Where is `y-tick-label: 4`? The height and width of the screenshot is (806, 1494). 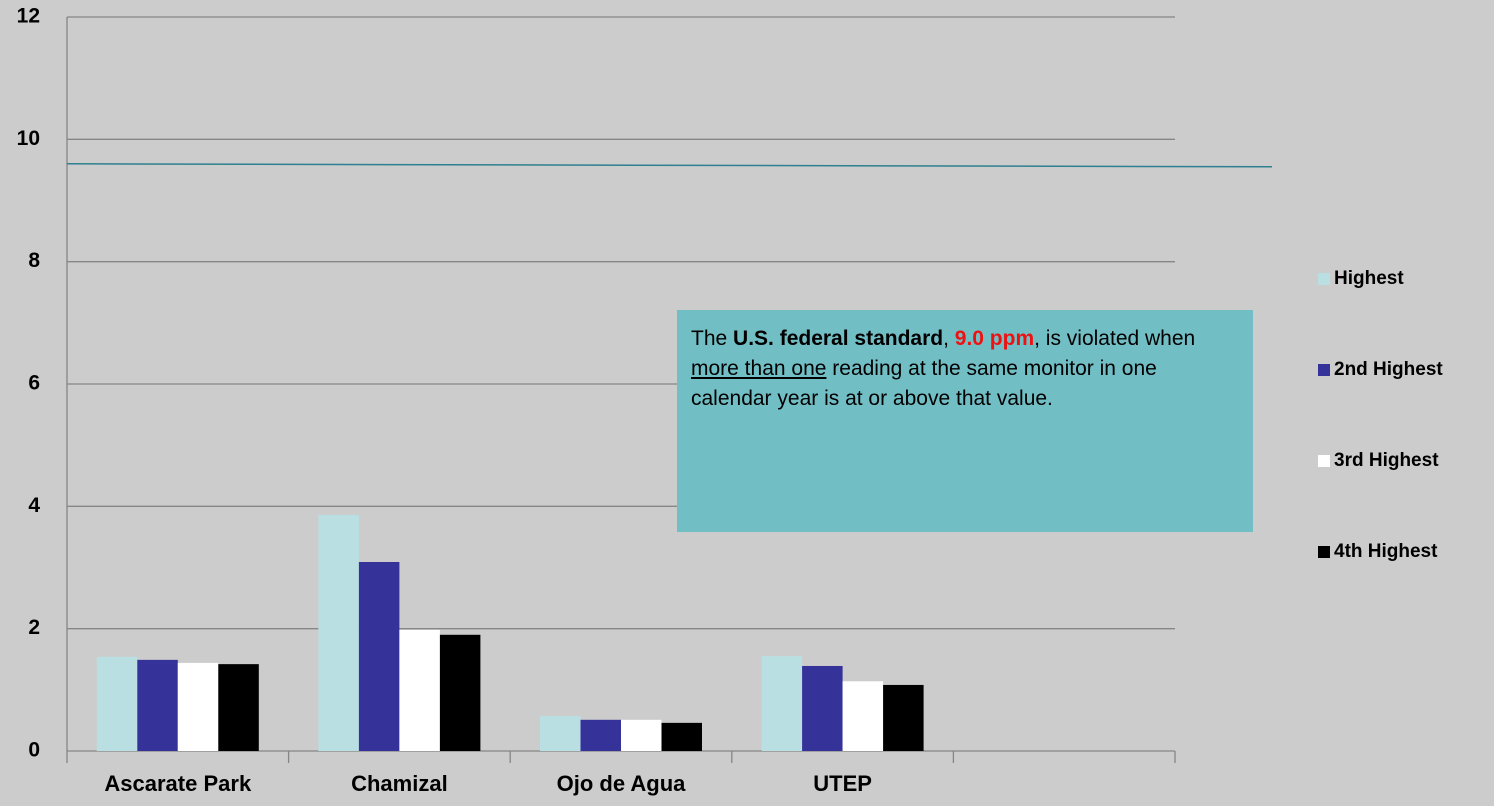
y-tick-label: 4 is located at coordinates (34, 505).